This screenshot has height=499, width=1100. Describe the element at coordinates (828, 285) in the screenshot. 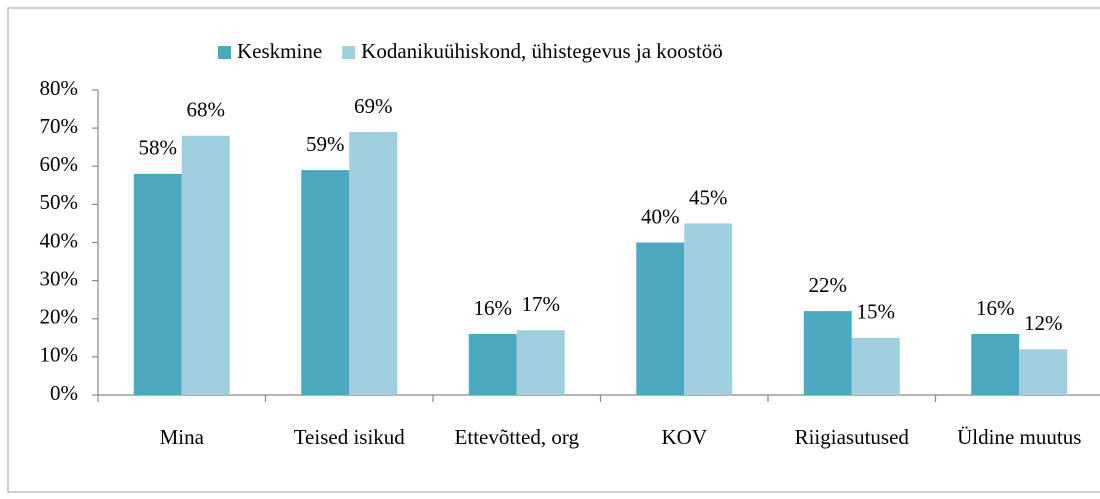

I see `value-label: 22%` at that location.